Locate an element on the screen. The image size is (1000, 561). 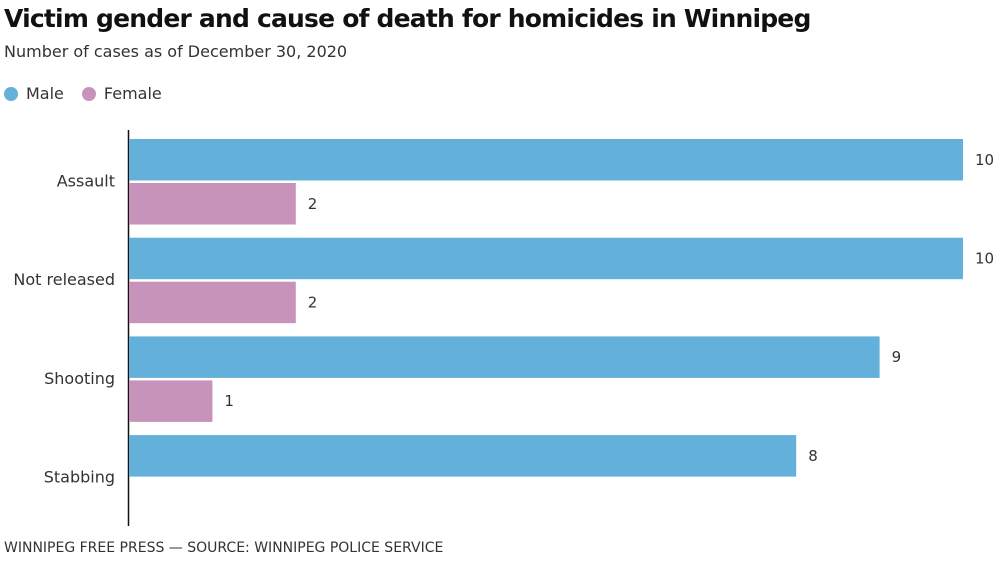
category-label: Shooting is located at coordinates (79, 378).